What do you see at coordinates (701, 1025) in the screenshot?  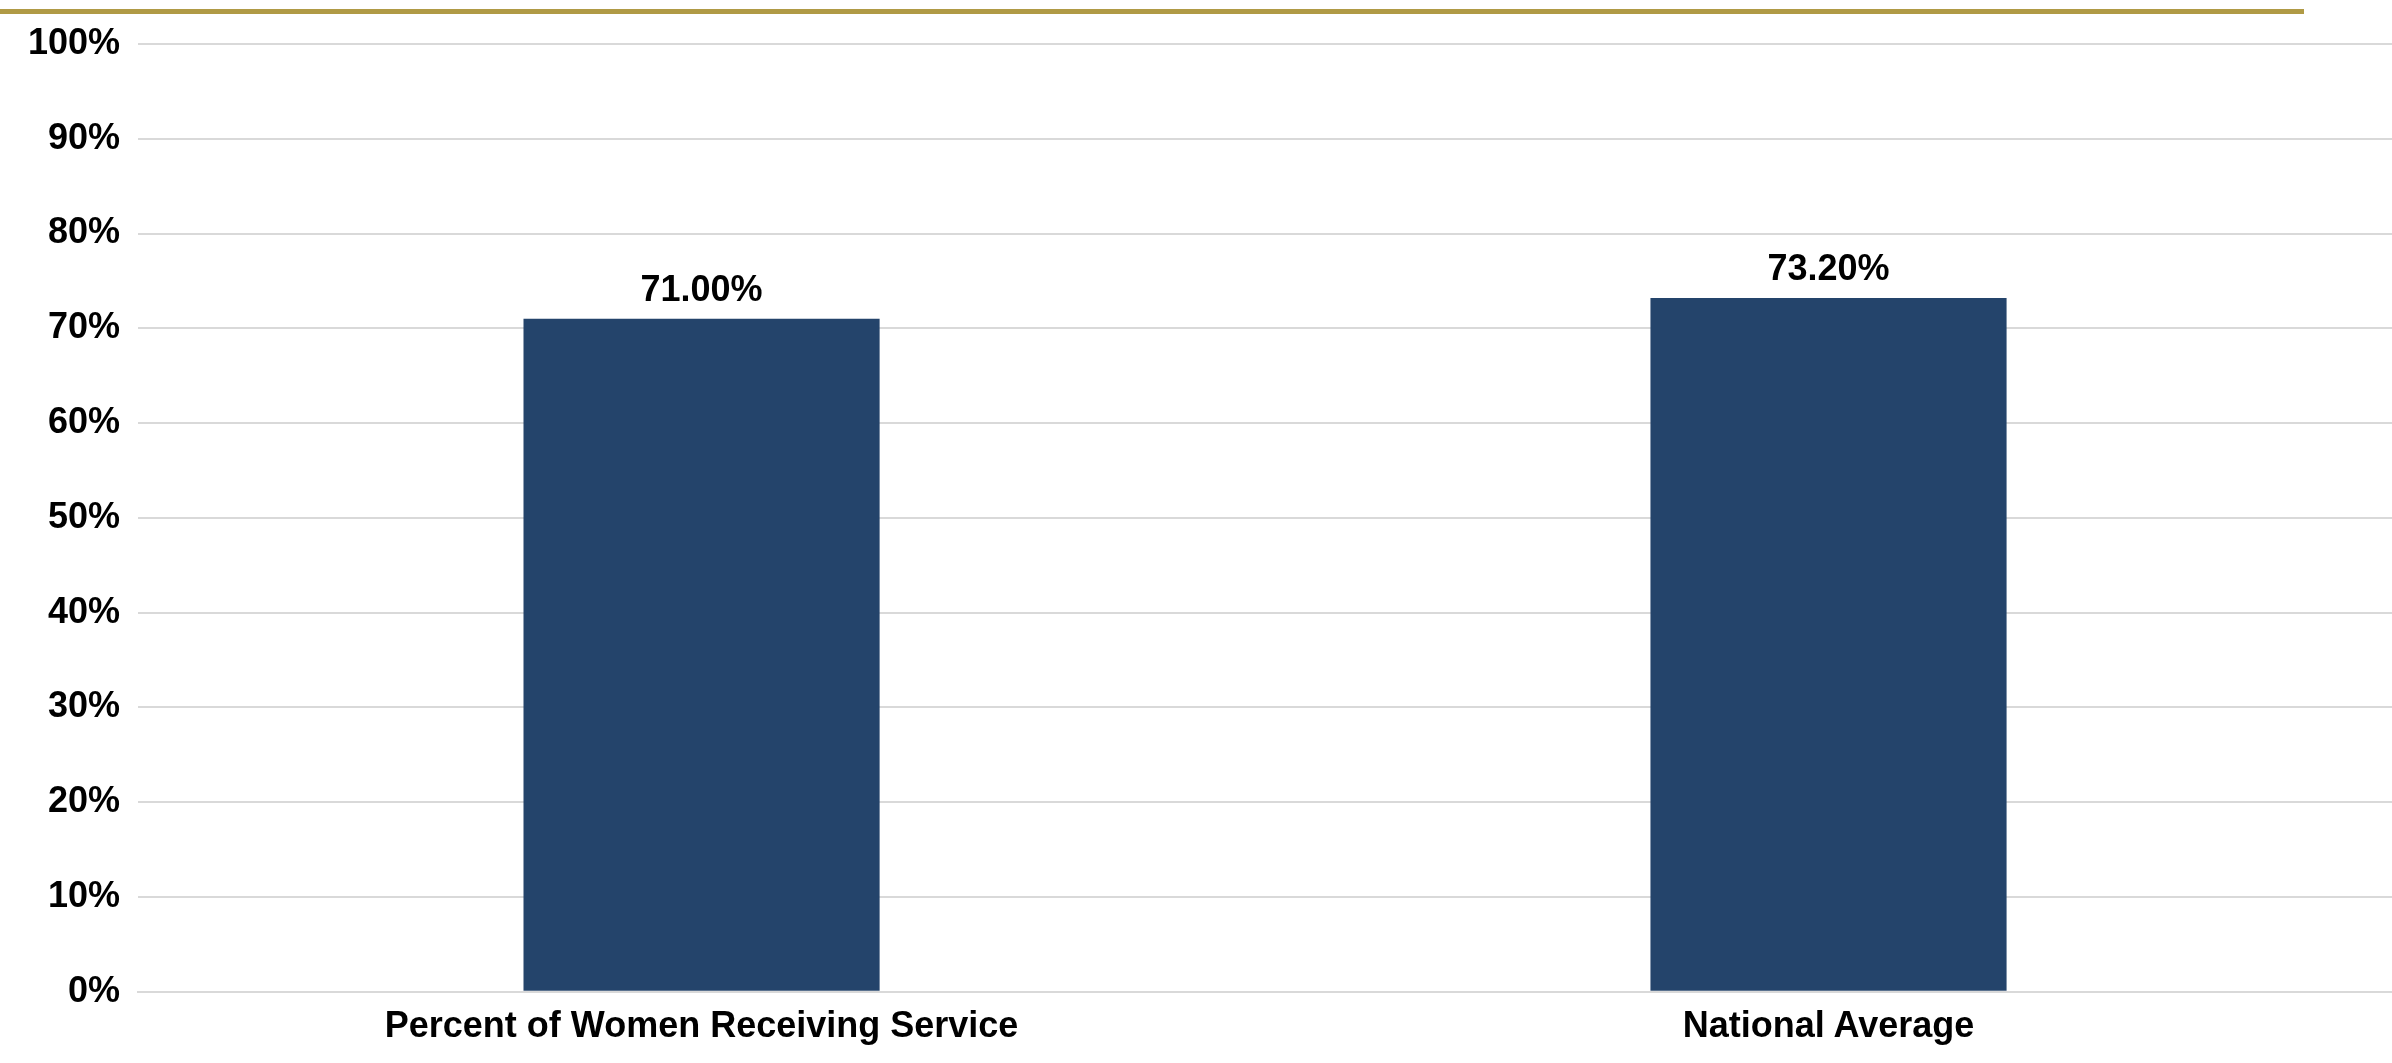 I see `x-tick-label: Percent of Women Receiving Service` at bounding box center [701, 1025].